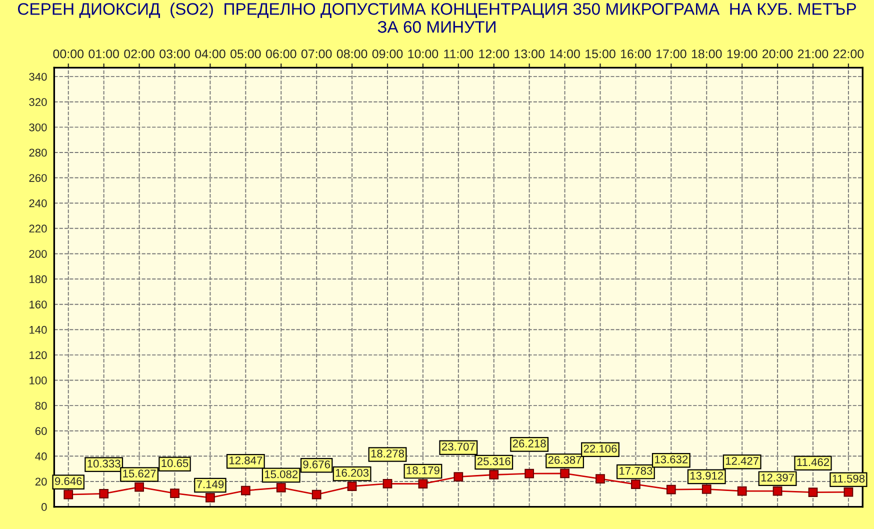 The height and width of the screenshot is (529, 874). What do you see at coordinates (636, 470) in the screenshot?
I see `data-label: 17.783` at bounding box center [636, 470].